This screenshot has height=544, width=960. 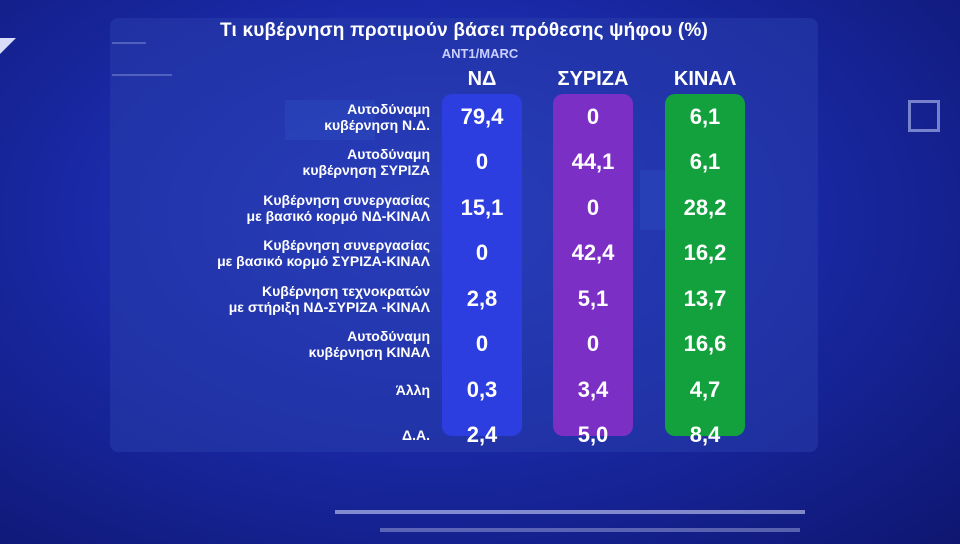 What do you see at coordinates (705, 435) in the screenshot?
I see `column-kinal-value: 8,4` at bounding box center [705, 435].